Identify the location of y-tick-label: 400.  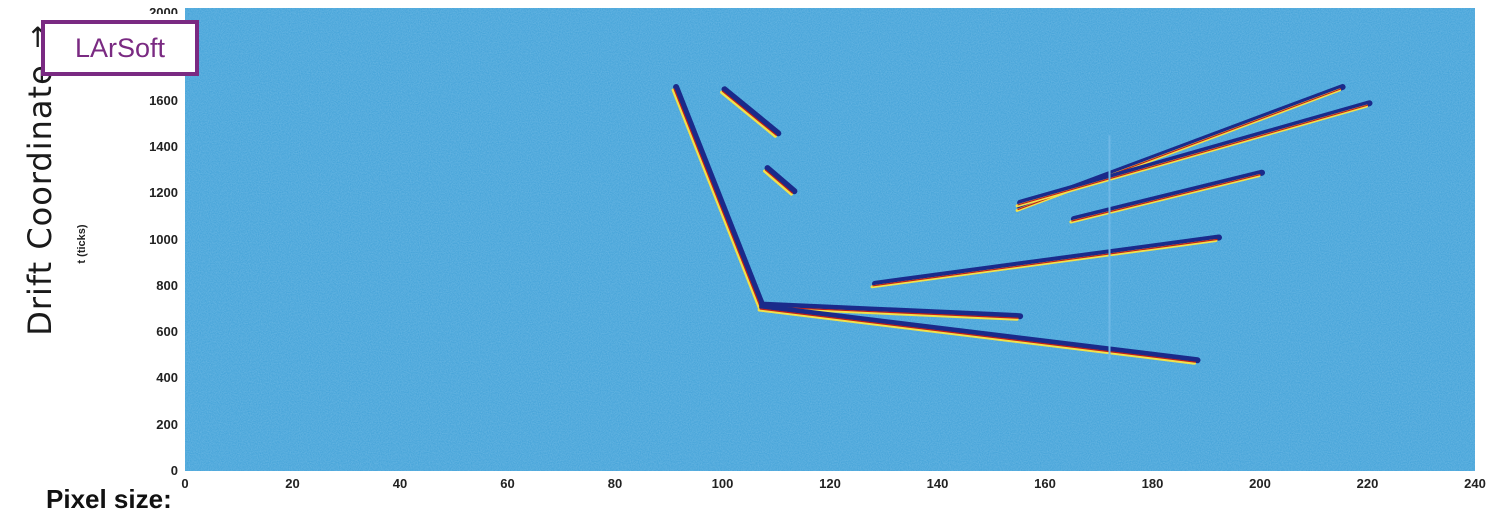
(167, 378).